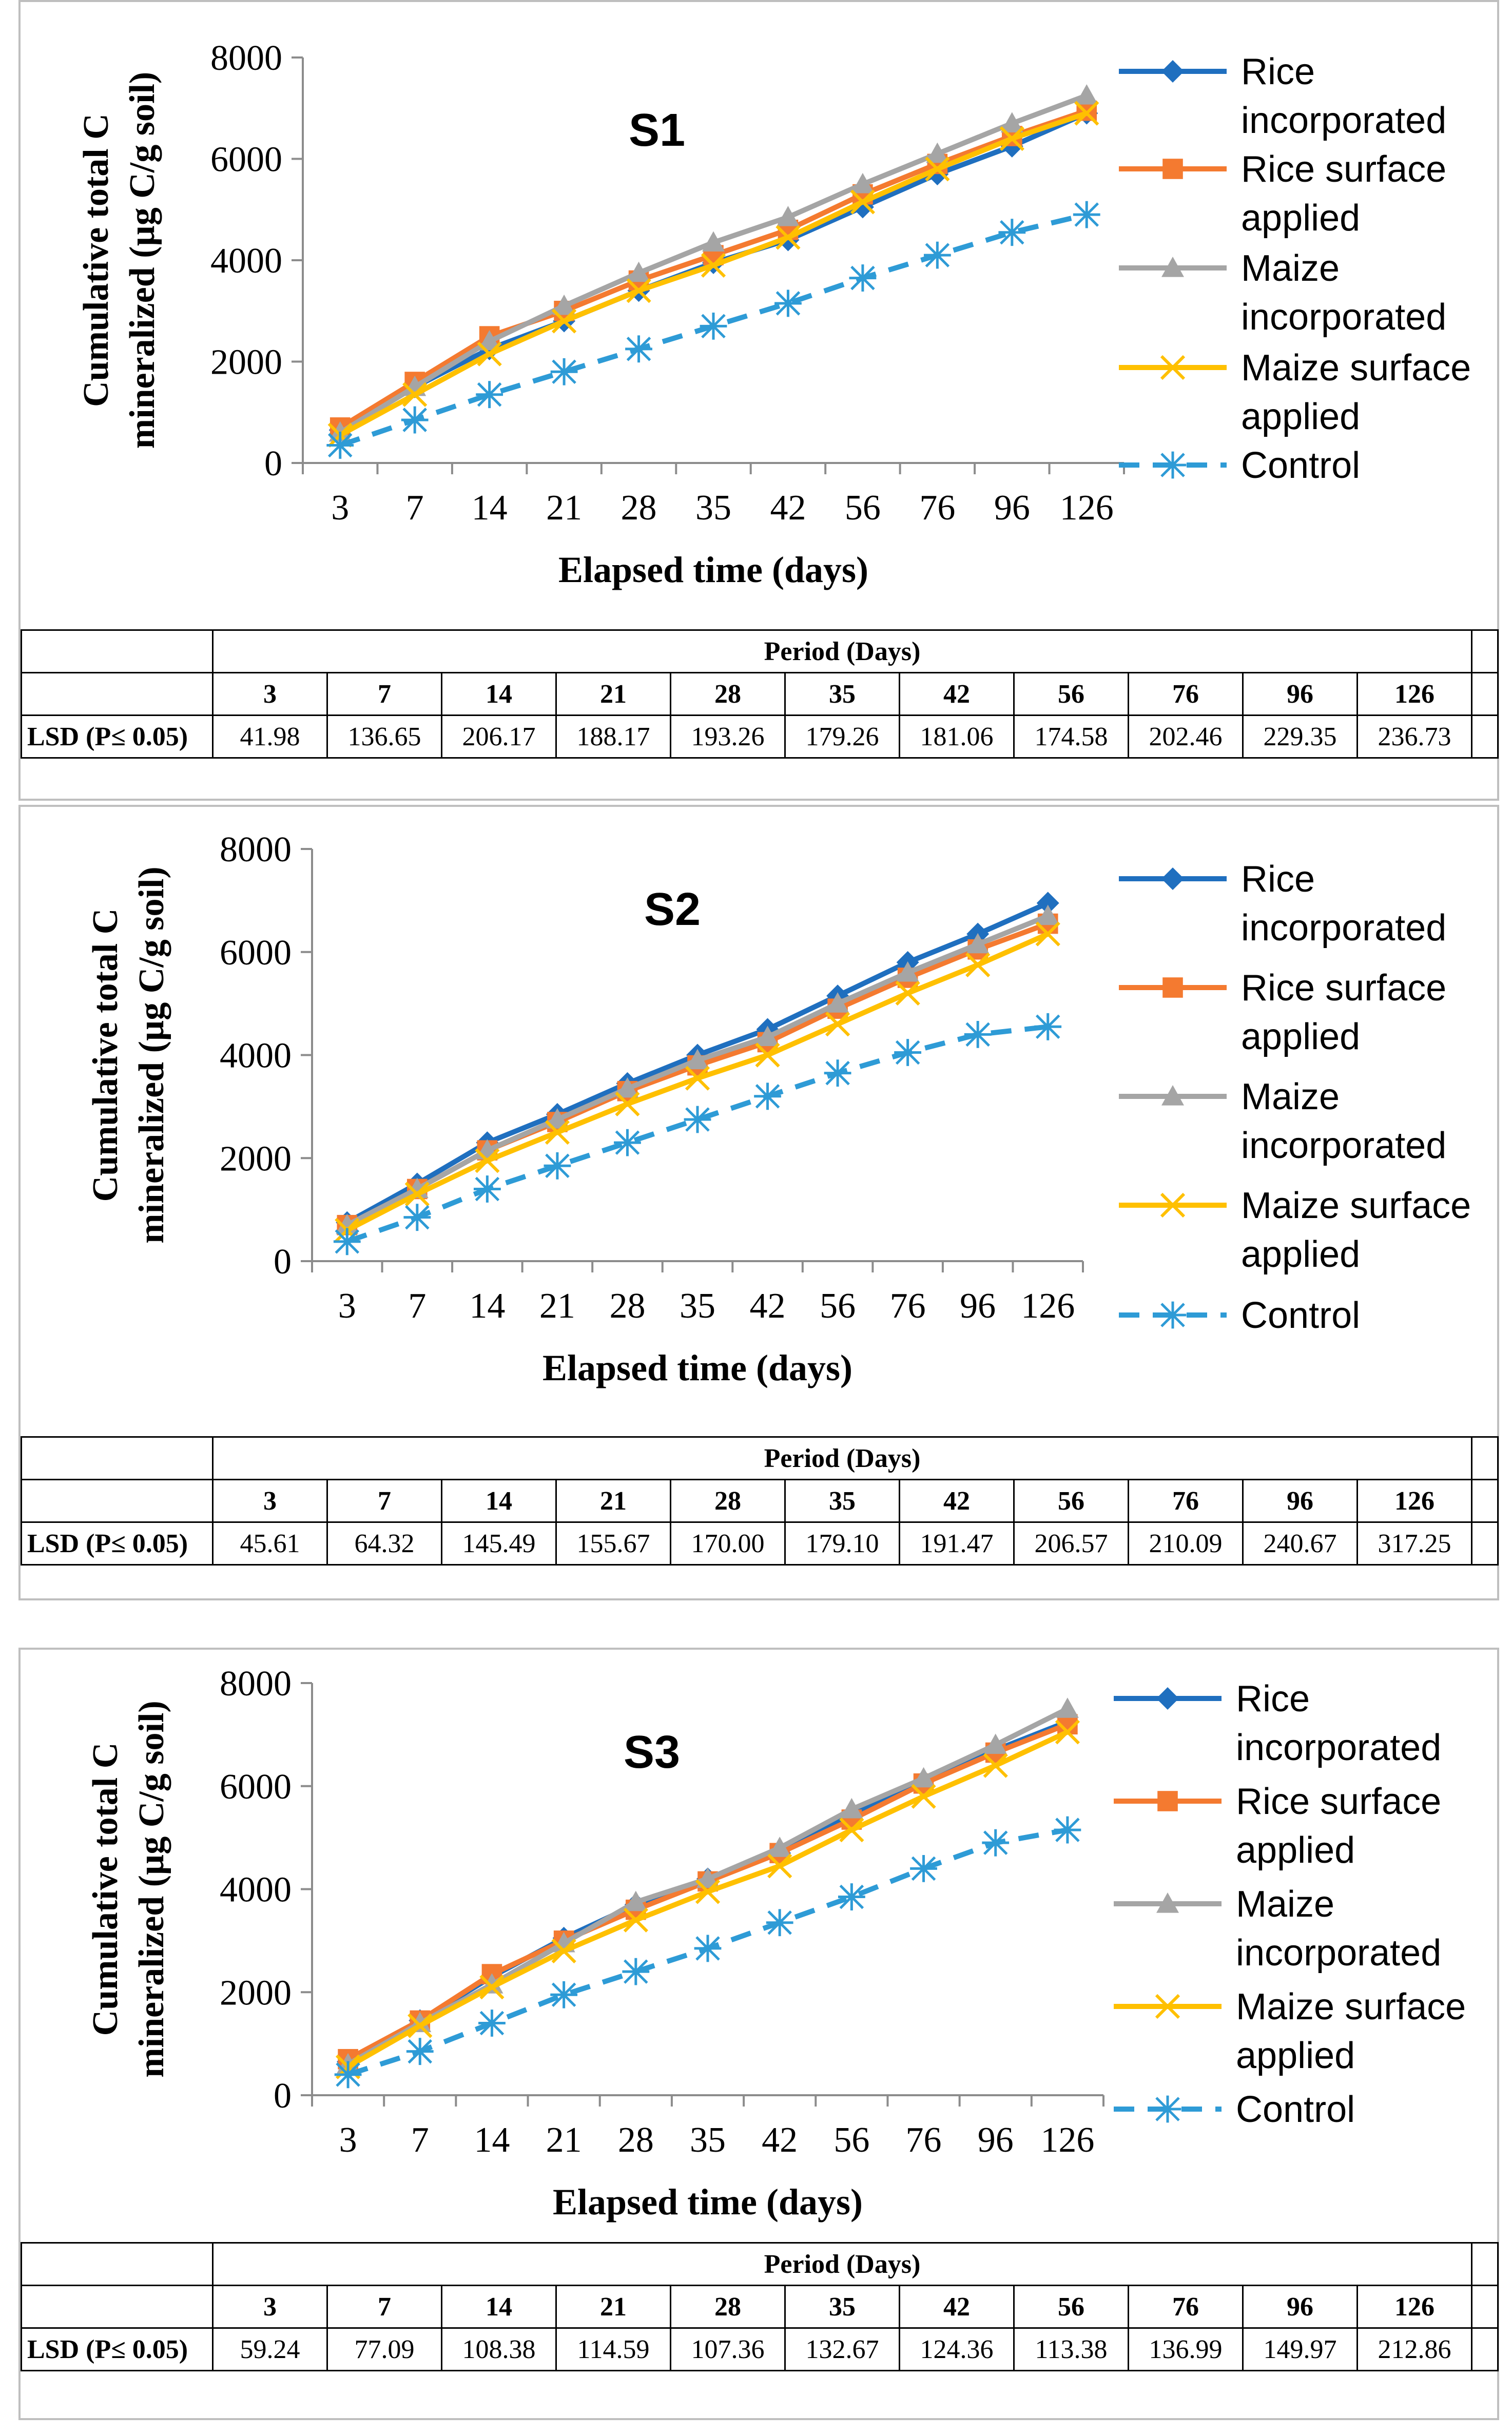 This screenshot has width=1512, height=2434. Describe the element at coordinates (788, 508) in the screenshot. I see `x-tick-label: 42` at that location.